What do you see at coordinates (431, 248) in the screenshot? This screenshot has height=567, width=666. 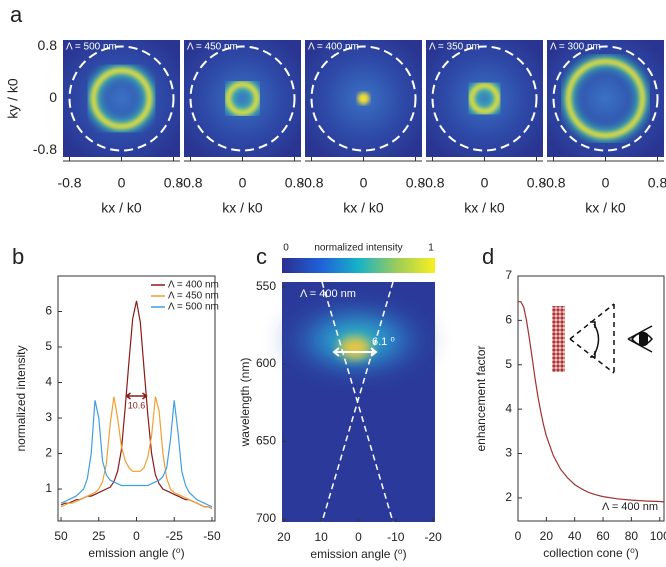 I see `colorbar-tick-label: 1` at bounding box center [431, 248].